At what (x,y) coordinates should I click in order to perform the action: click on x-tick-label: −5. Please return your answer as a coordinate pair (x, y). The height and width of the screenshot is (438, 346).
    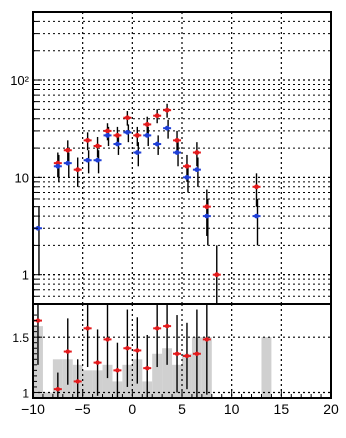
    Looking at the image, I should click on (83, 409).